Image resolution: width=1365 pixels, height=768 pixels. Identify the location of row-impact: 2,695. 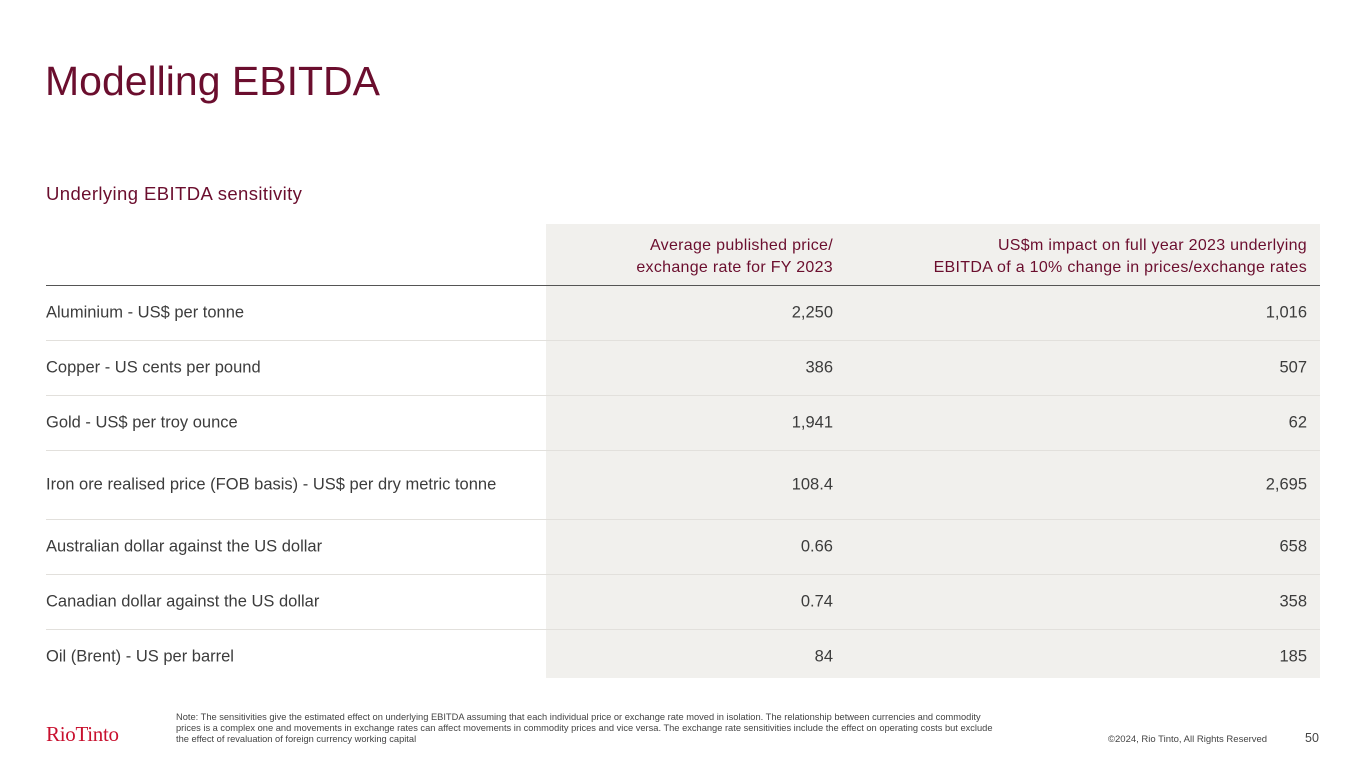
(1286, 484).